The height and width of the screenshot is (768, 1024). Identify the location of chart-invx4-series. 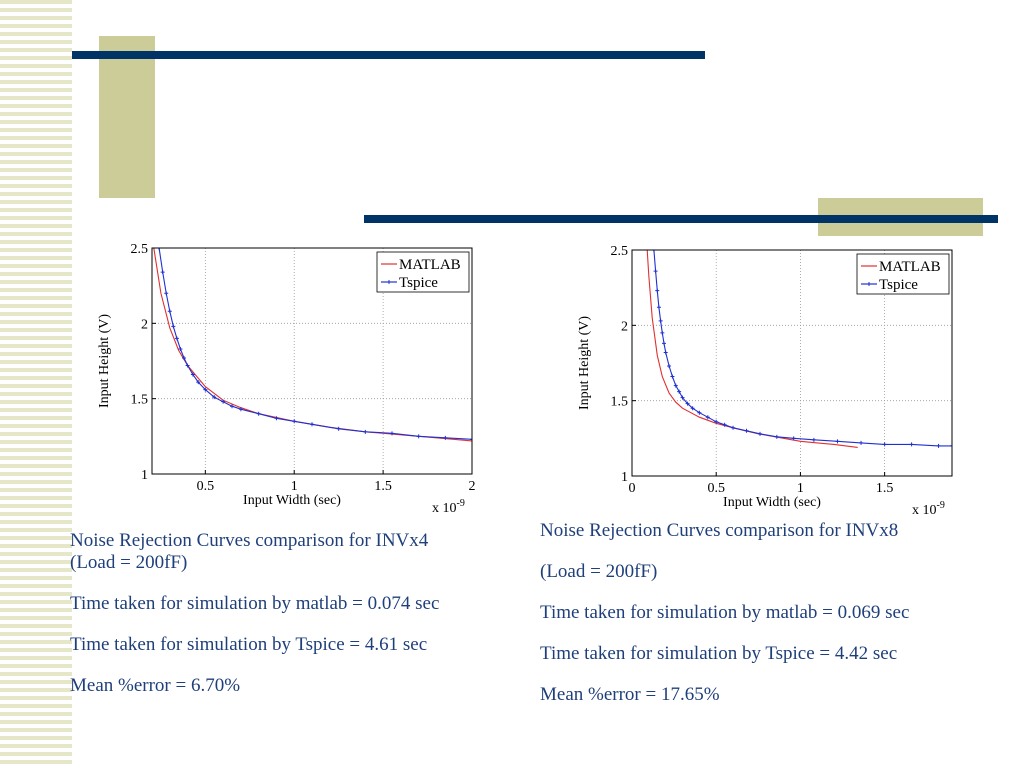
(312, 345).